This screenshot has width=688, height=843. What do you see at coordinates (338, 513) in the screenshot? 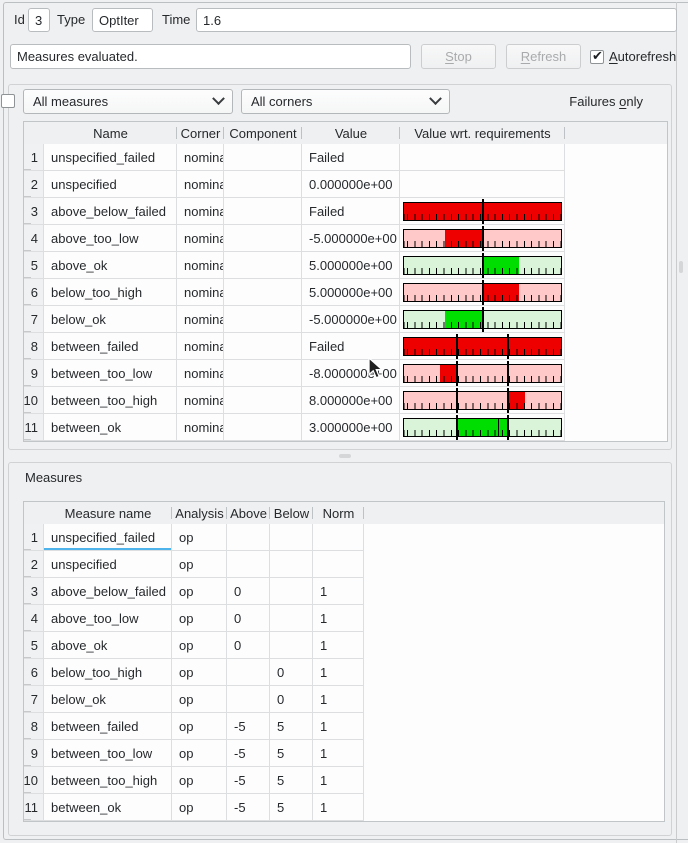
I see `column-header-norm: Norm` at bounding box center [338, 513].